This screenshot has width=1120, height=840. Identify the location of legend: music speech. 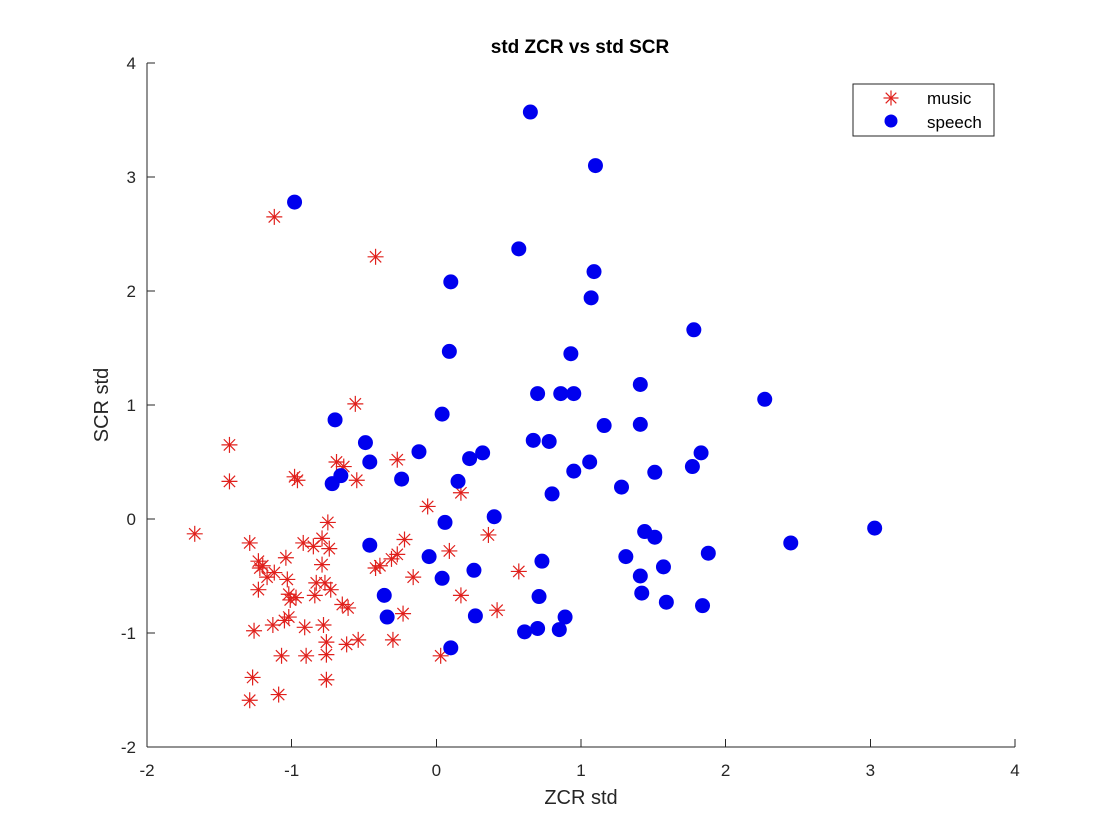
(923, 110).